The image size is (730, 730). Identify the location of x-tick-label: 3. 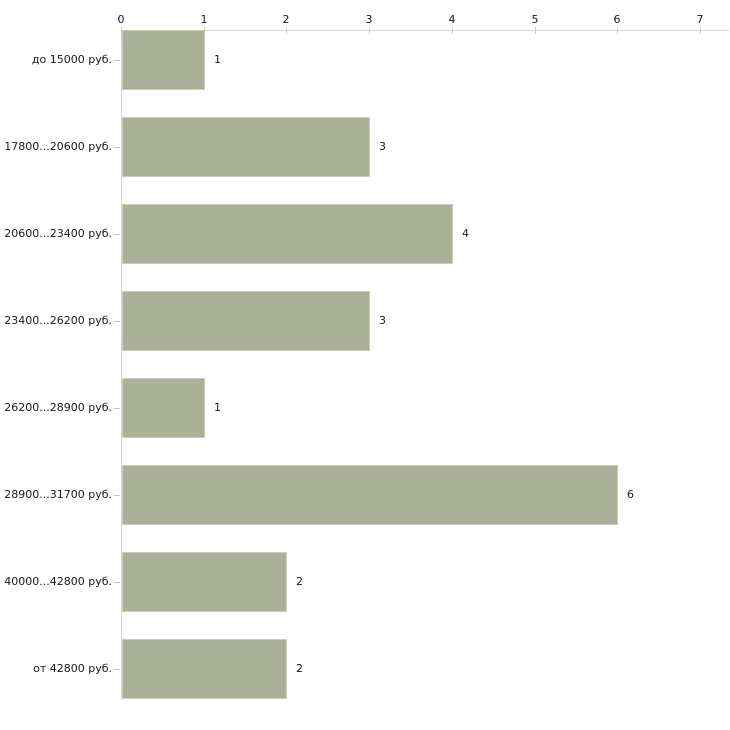
(369, 19).